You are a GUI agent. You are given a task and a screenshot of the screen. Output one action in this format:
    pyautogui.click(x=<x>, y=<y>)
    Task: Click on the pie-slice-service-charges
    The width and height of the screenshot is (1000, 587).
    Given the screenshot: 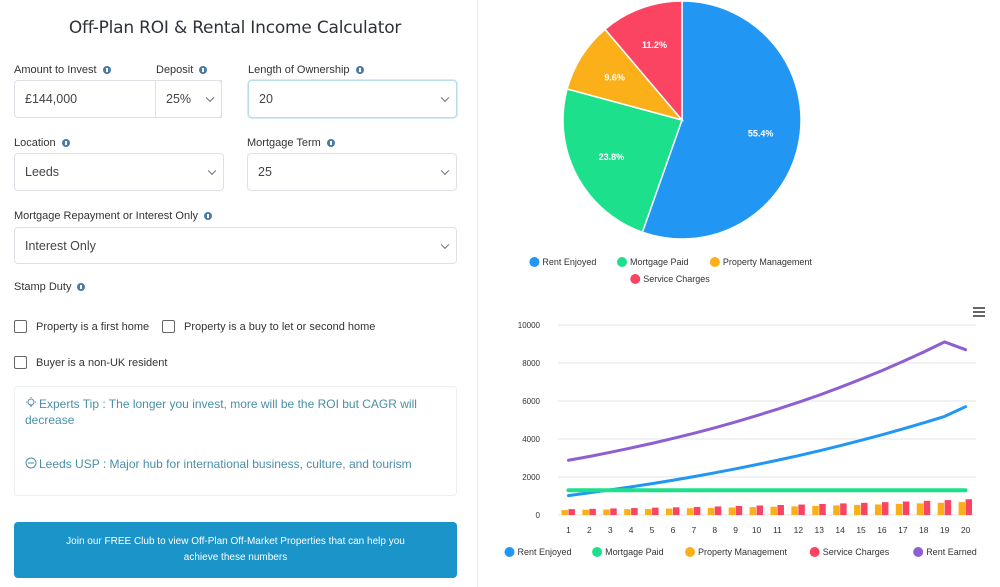 What is the action you would take?
    pyautogui.click(x=643, y=61)
    